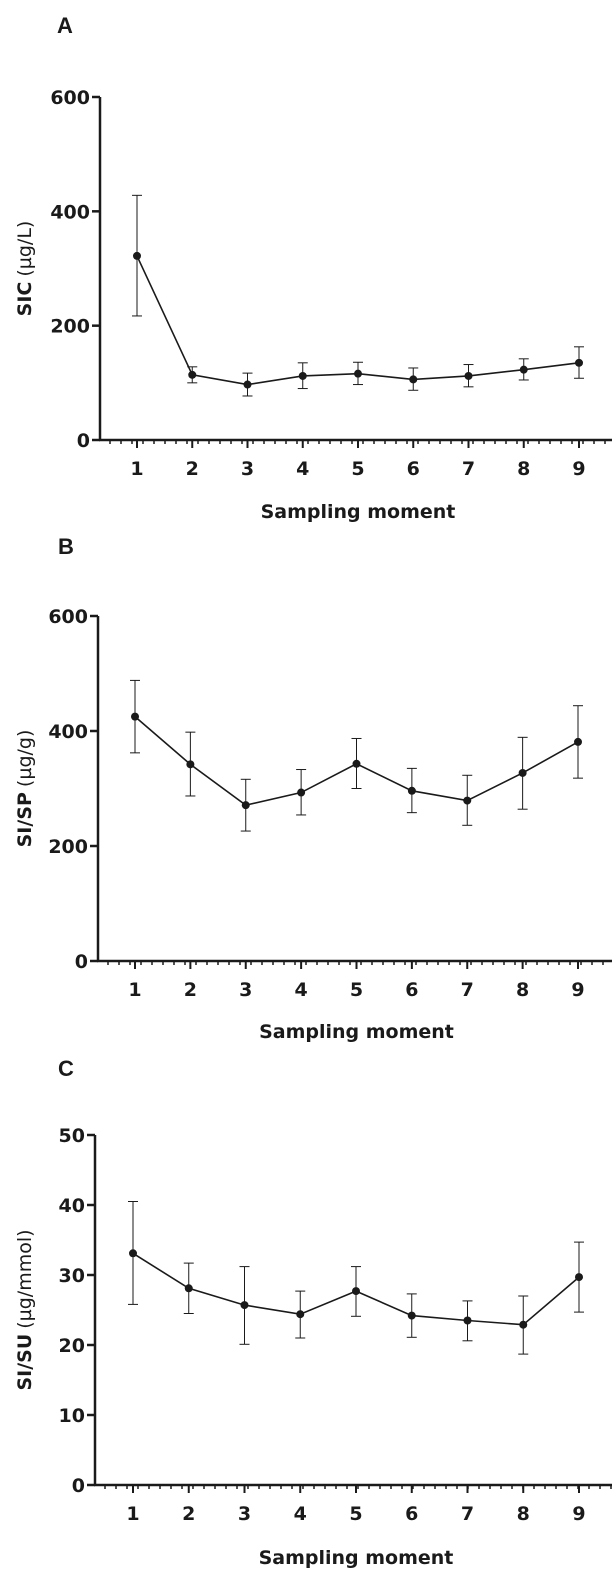 Image resolution: width=614 pixels, height=1579 pixels. I want to click on panel-label: B, so click(66, 546).